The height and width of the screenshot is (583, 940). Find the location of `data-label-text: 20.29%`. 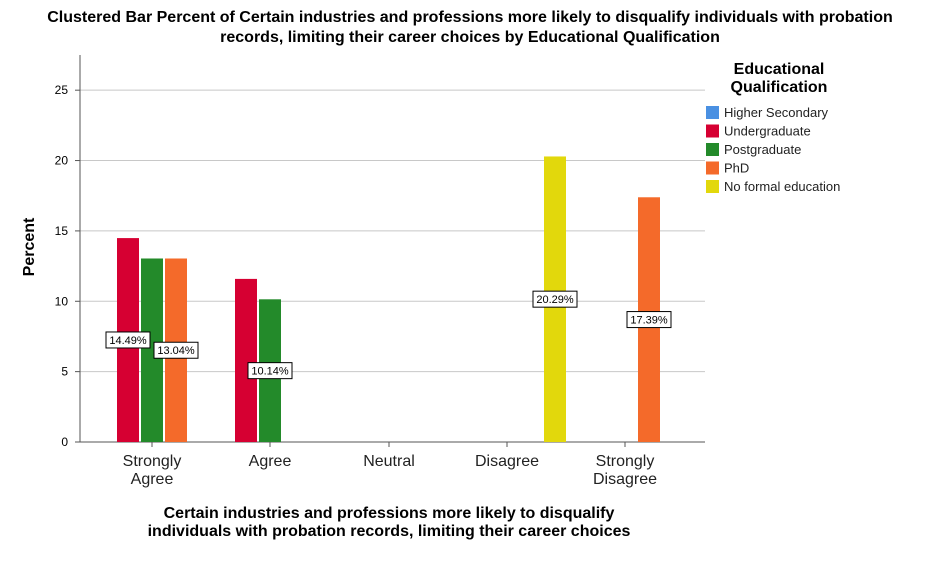

data-label-text: 20.29% is located at coordinates (555, 300).